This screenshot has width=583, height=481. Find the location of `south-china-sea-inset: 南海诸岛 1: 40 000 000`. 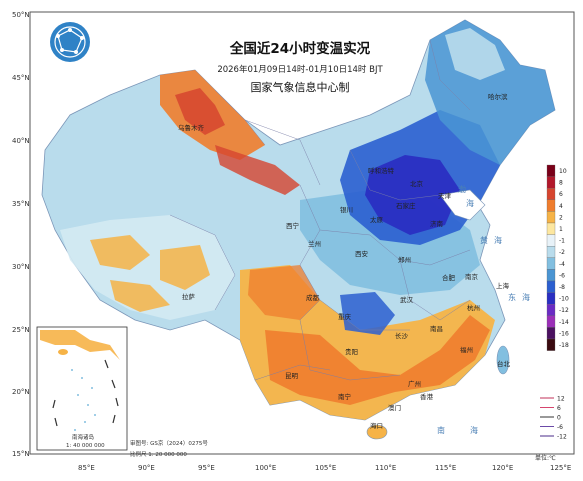

south-china-sea-inset: 南海诸岛 1: 40 000 000 is located at coordinates (82, 388).